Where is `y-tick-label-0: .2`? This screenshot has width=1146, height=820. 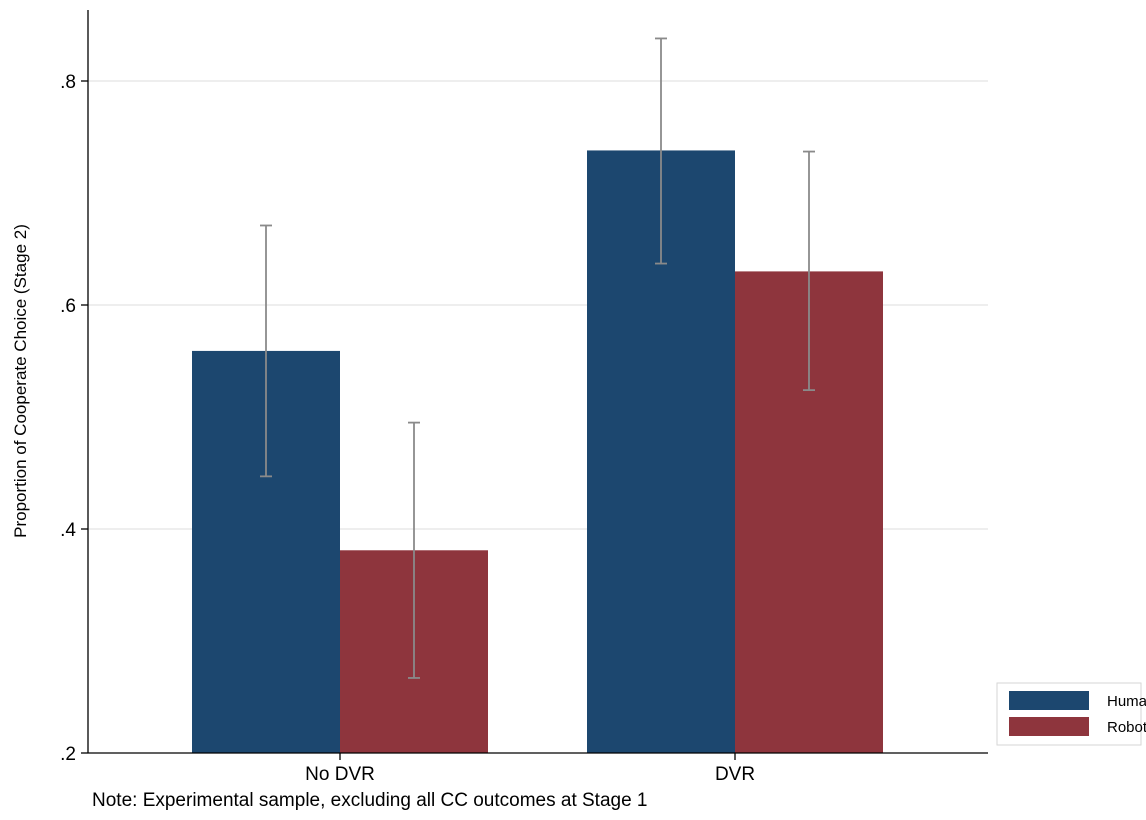 y-tick-label-0: .2 is located at coordinates (68, 754).